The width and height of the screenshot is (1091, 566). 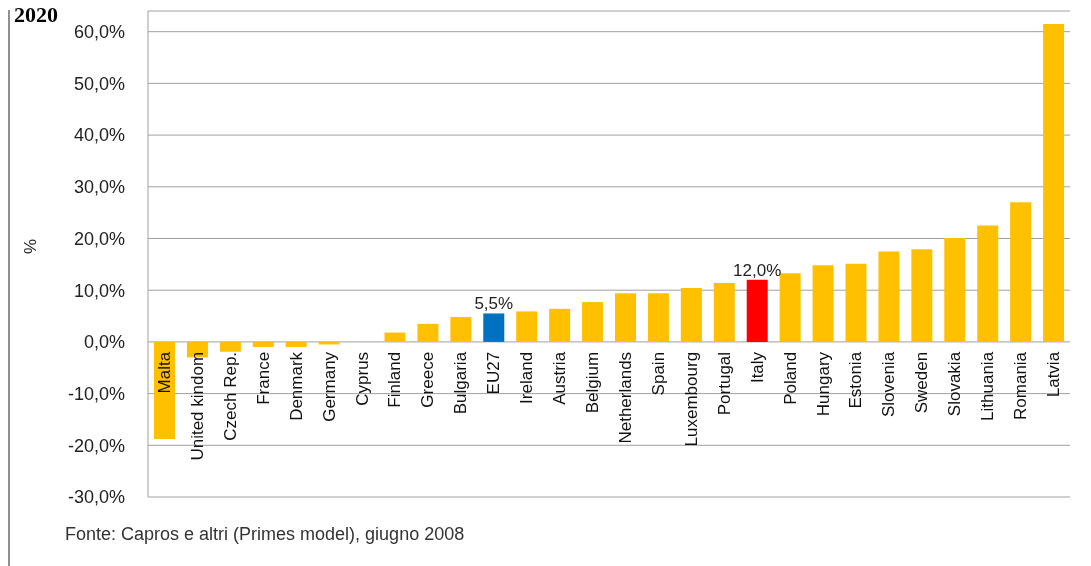 What do you see at coordinates (823, 384) in the screenshot?
I see `x-tick-label: Hungary` at bounding box center [823, 384].